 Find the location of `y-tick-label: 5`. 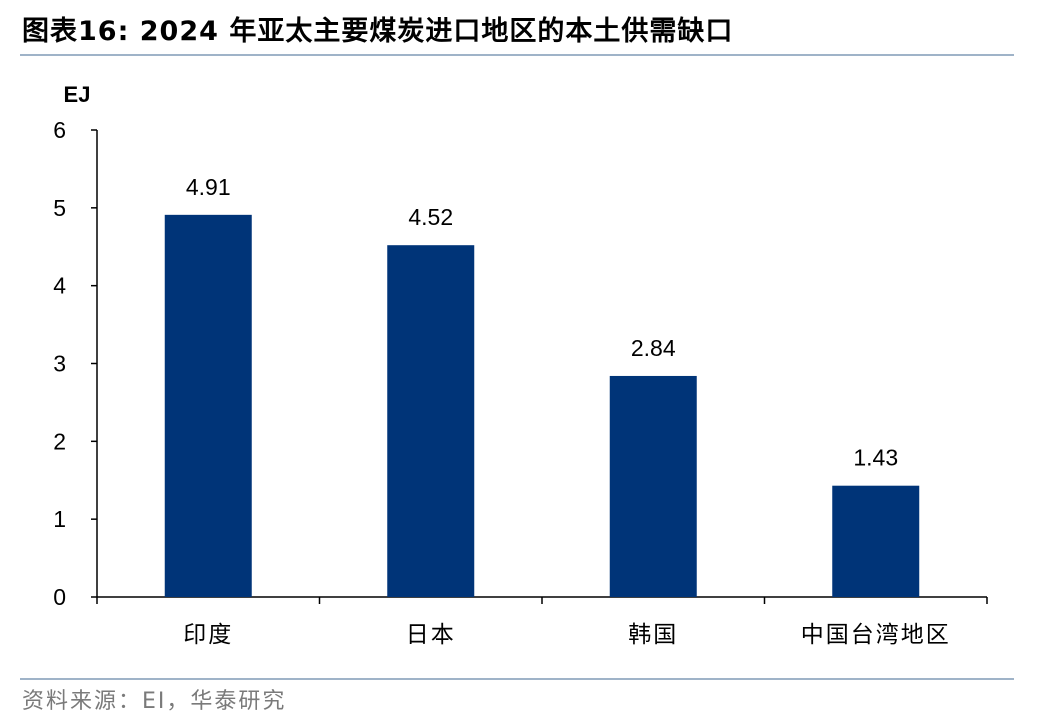

y-tick-label: 5 is located at coordinates (59, 208).